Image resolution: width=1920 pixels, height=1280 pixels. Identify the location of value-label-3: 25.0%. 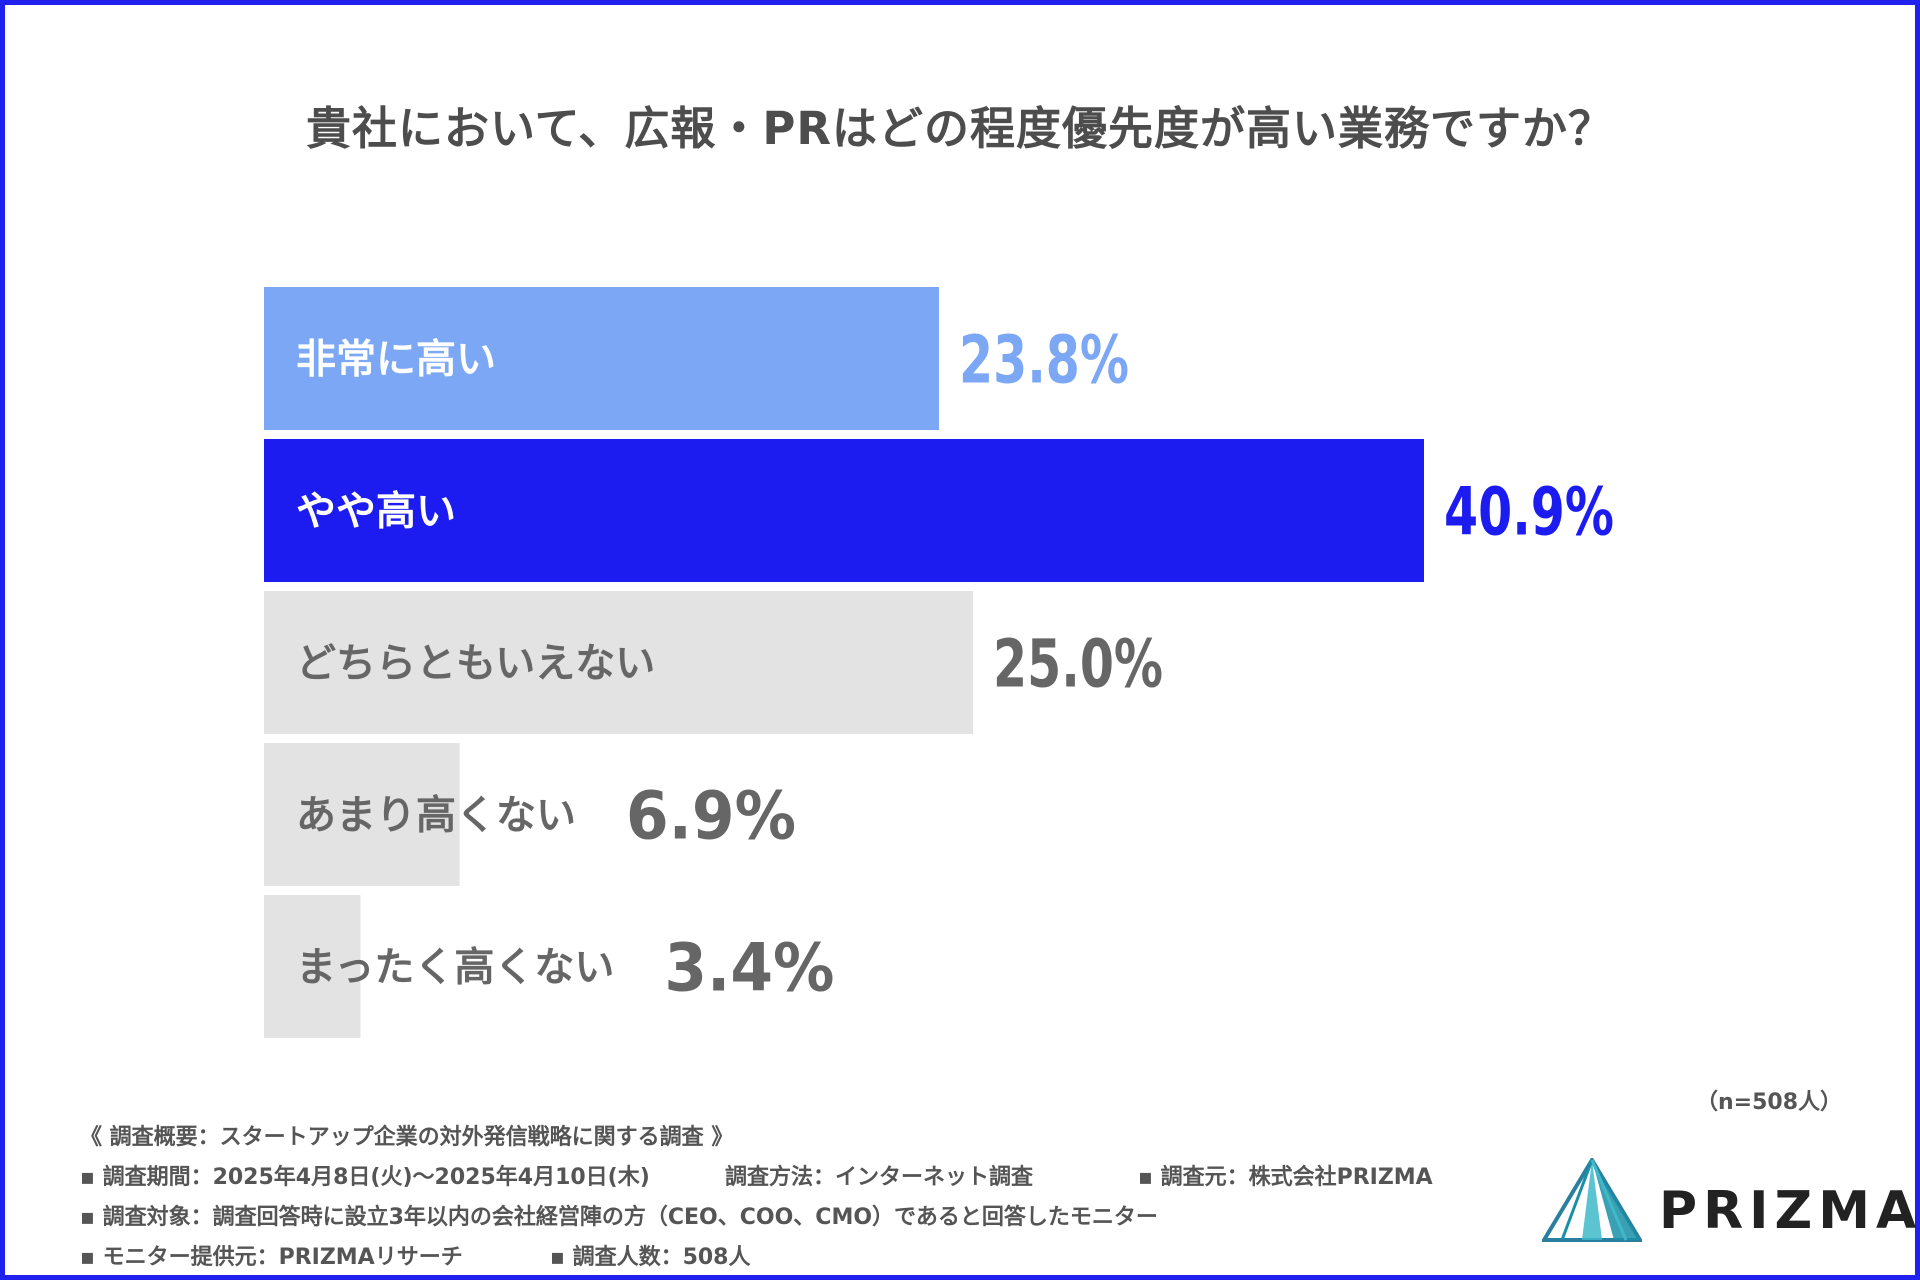
(1078, 664).